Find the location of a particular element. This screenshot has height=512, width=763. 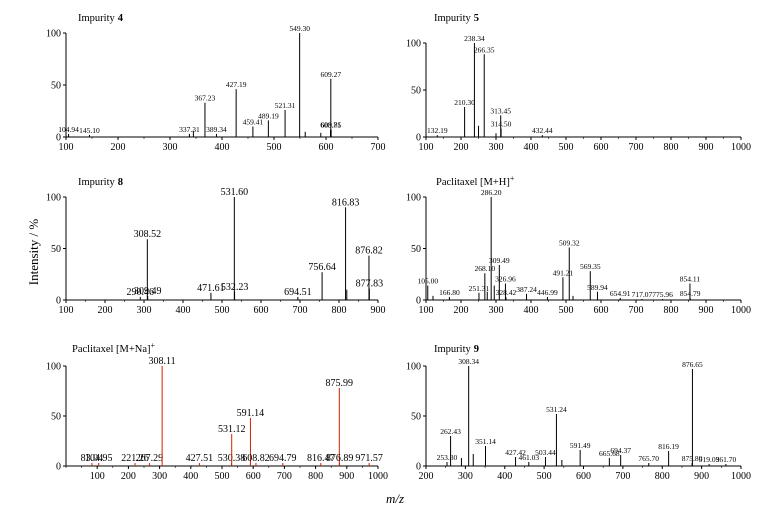

peak-label: 694.37 is located at coordinates (620, 450).